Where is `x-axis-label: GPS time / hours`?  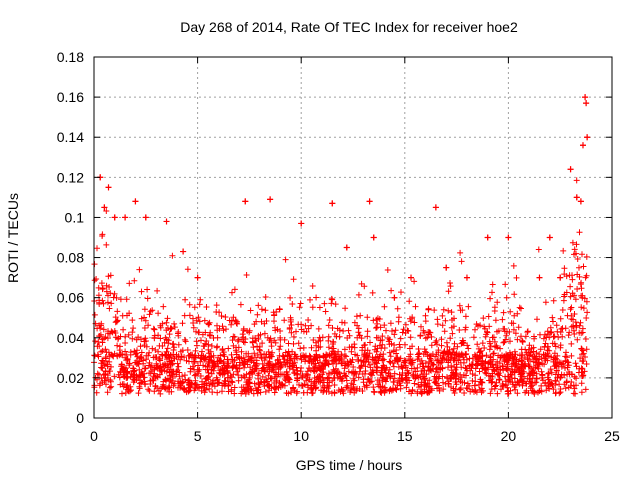
x-axis-label: GPS time / hours is located at coordinates (349, 465).